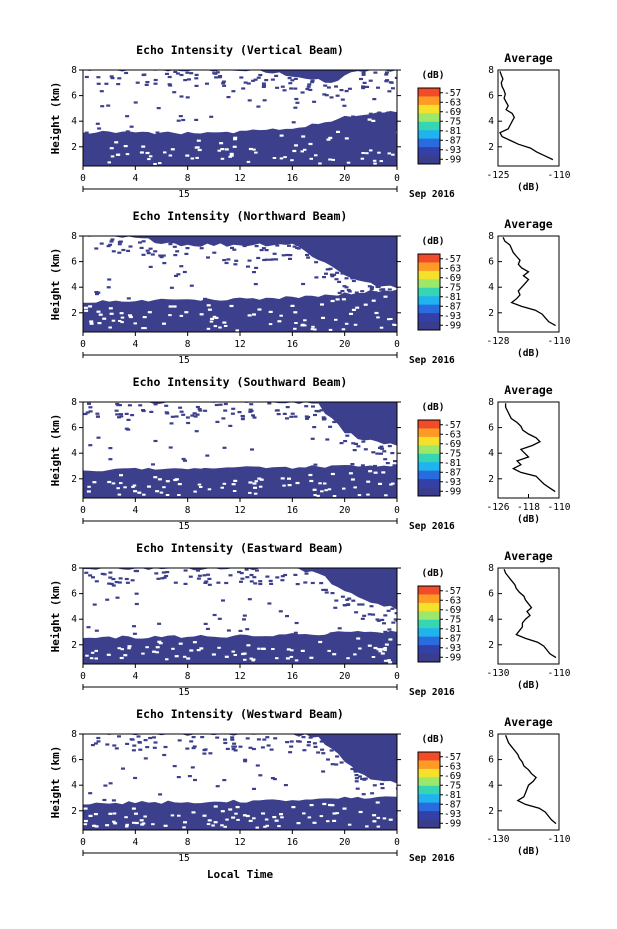 This screenshot has height=929, width=617. I want to click on average-y-tick-label: 2, so click(491, 479).